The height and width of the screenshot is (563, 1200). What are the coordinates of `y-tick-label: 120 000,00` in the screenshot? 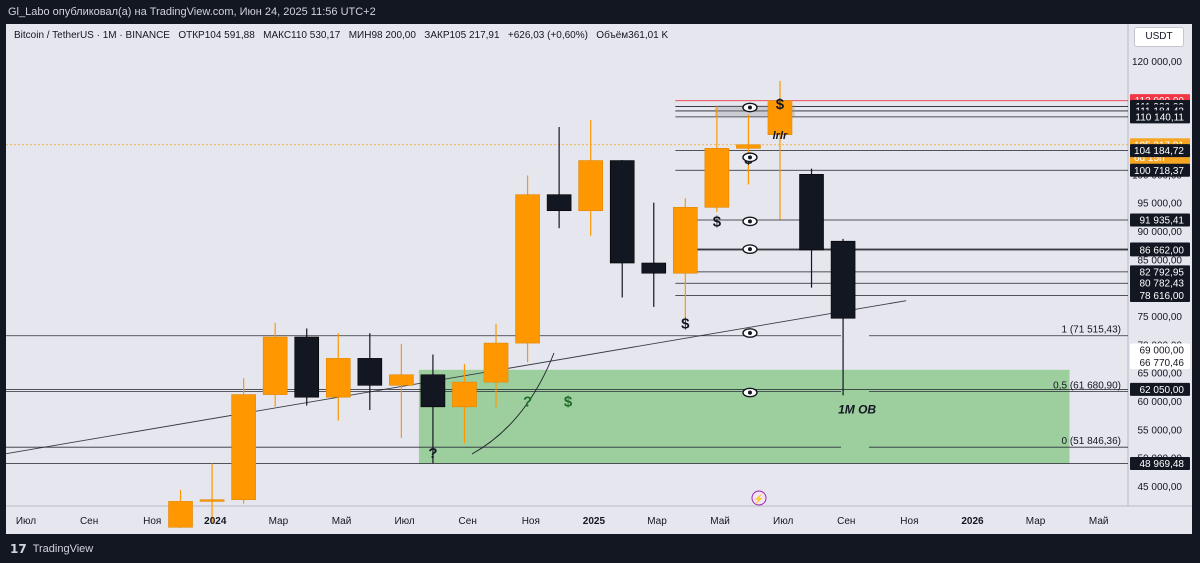 It's located at (1157, 62).